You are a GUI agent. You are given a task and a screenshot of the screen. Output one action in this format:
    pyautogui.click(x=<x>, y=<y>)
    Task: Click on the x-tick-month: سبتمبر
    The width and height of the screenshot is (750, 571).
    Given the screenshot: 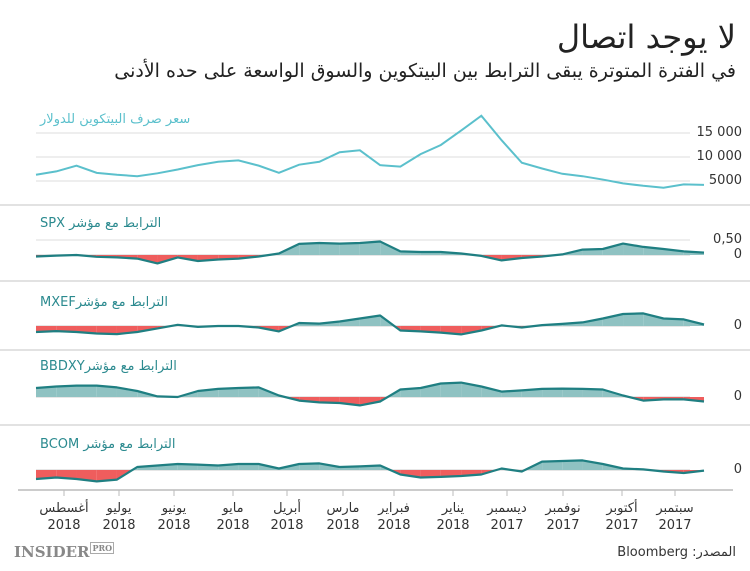 What is the action you would take?
    pyautogui.click(x=675, y=508)
    